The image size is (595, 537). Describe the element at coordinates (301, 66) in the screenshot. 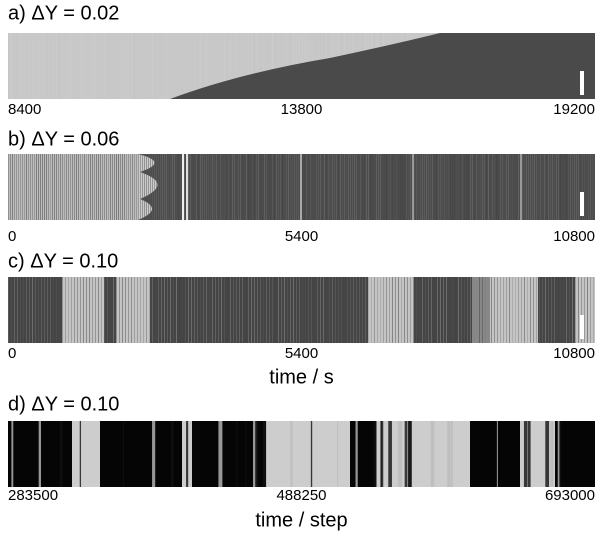

I see `kymograph-image` at that location.